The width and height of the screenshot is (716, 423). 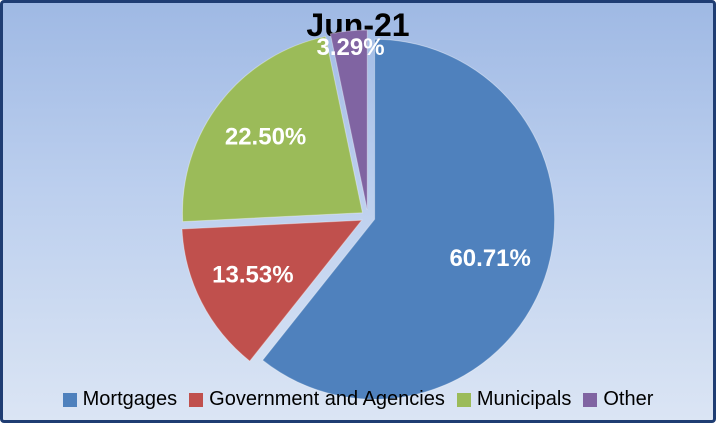 What do you see at coordinates (628, 399) in the screenshot?
I see `legend-label: Other` at bounding box center [628, 399].